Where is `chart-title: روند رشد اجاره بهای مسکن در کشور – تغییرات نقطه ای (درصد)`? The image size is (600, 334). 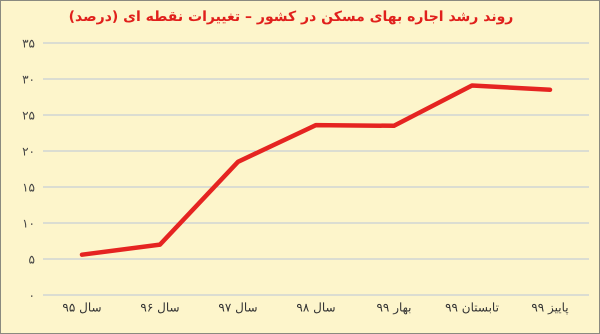
chart-title: روند رشد اجاره بهای مسکن در کشور – تغییرات نقطه ای (درصد) is located at coordinates (291, 17).